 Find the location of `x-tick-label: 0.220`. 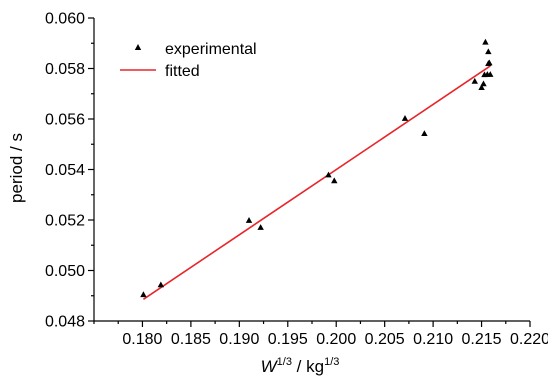

x-tick-label: 0.220 is located at coordinates (529, 339).